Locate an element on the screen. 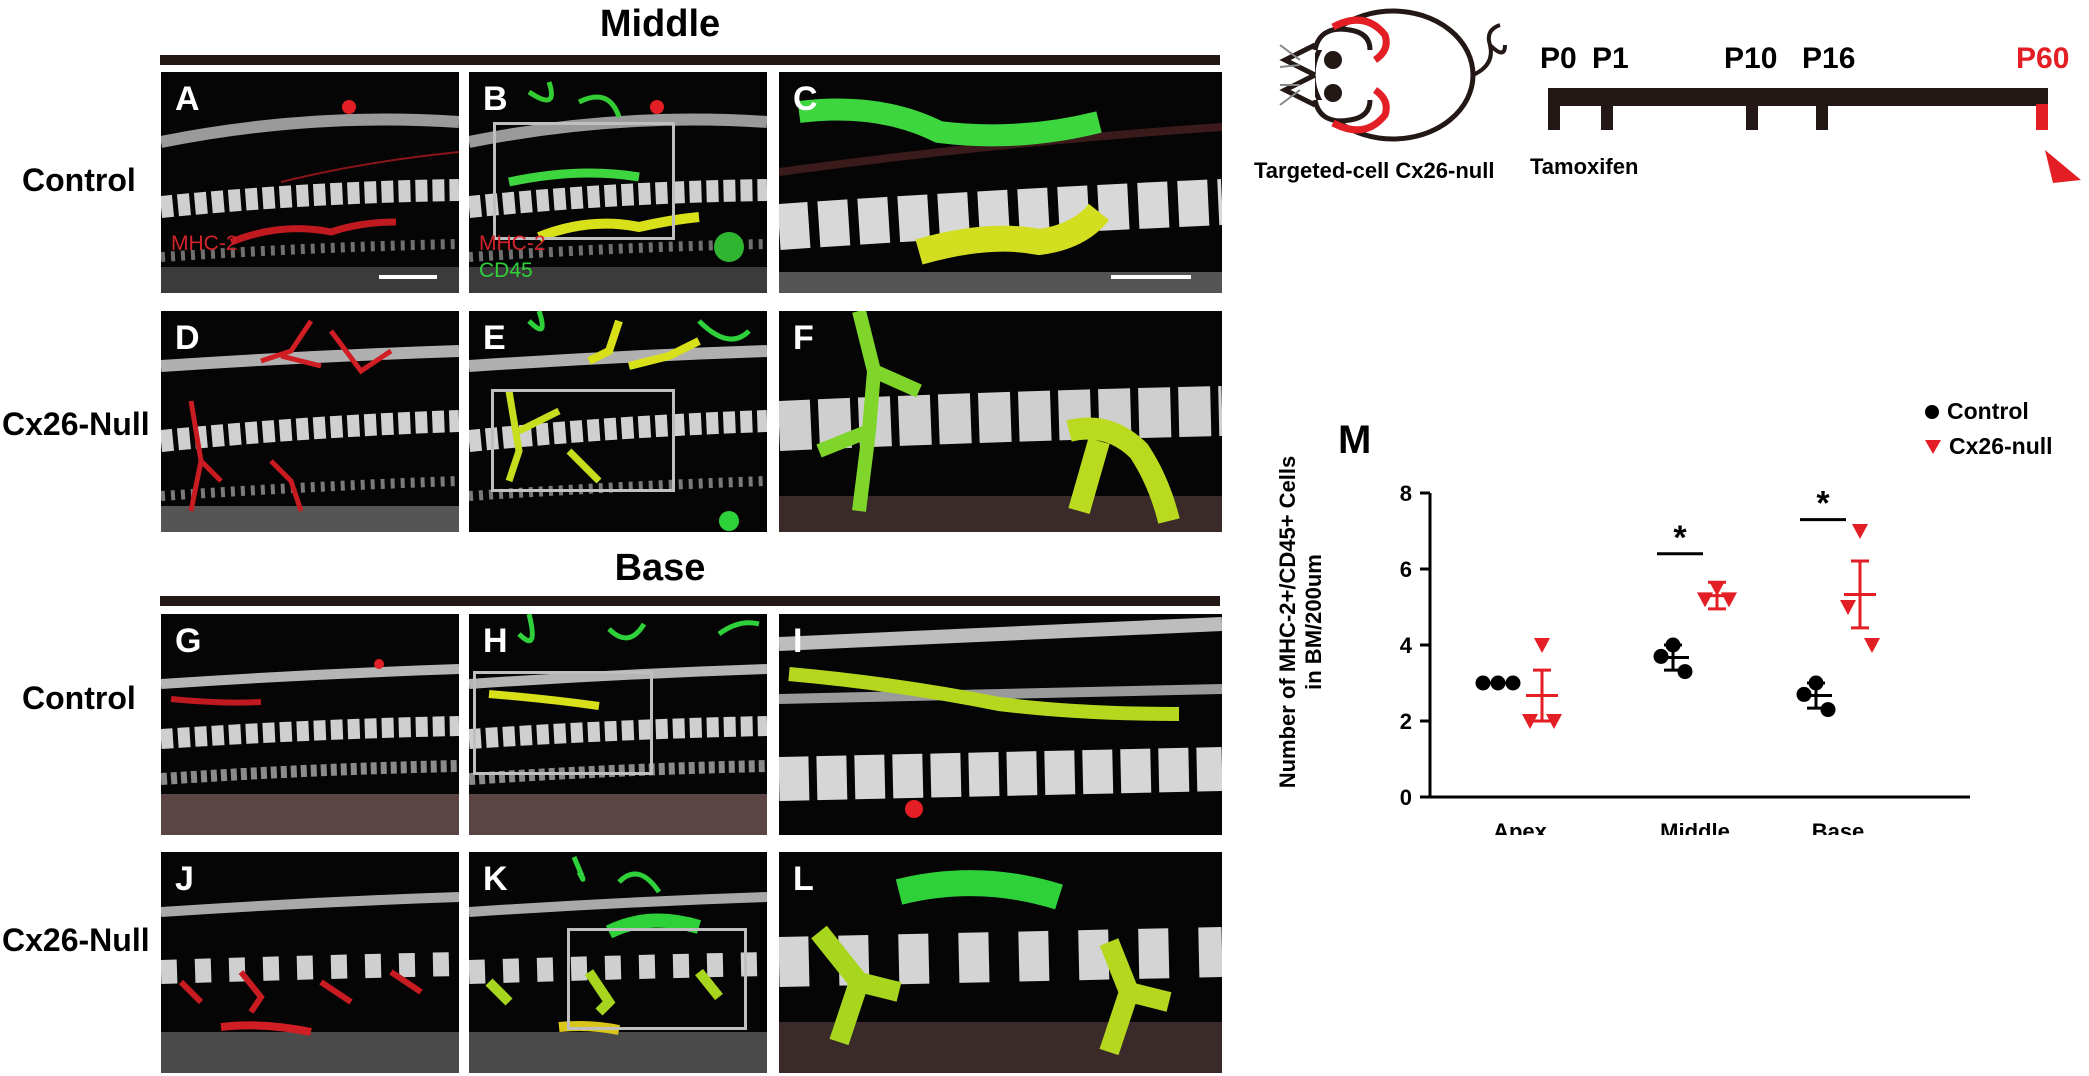 The height and width of the screenshot is (1076, 2089). micrograph-panel-j: J is located at coordinates (310, 962).